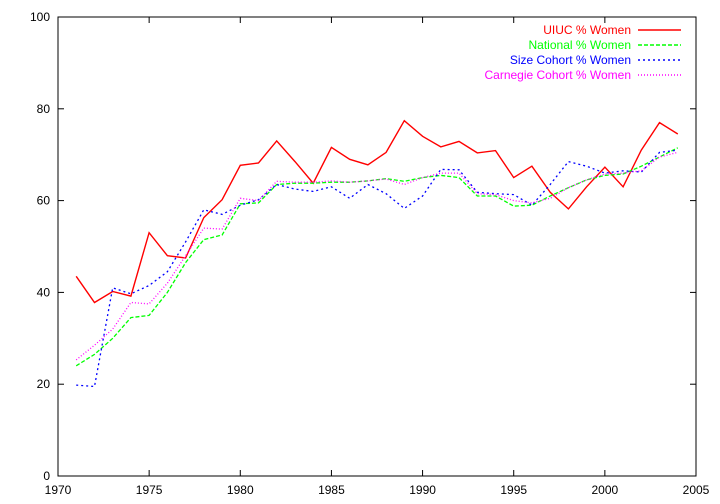  What do you see at coordinates (570, 60) in the screenshot?
I see `legend-label: Size Cohort % Women` at bounding box center [570, 60].